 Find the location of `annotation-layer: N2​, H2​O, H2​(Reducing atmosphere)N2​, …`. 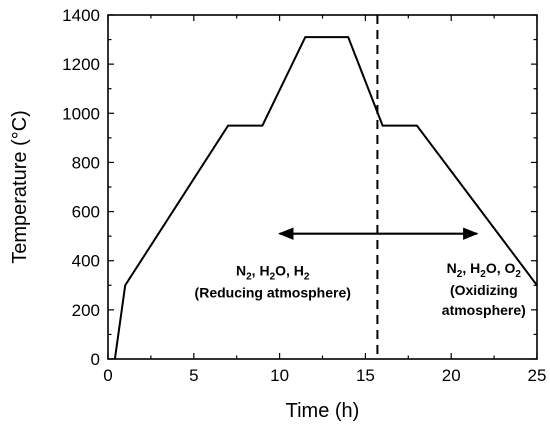

annotation-layer: N2​, H2​O, H2​(Reducing atmosphere)N2​, … is located at coordinates (360, 289).